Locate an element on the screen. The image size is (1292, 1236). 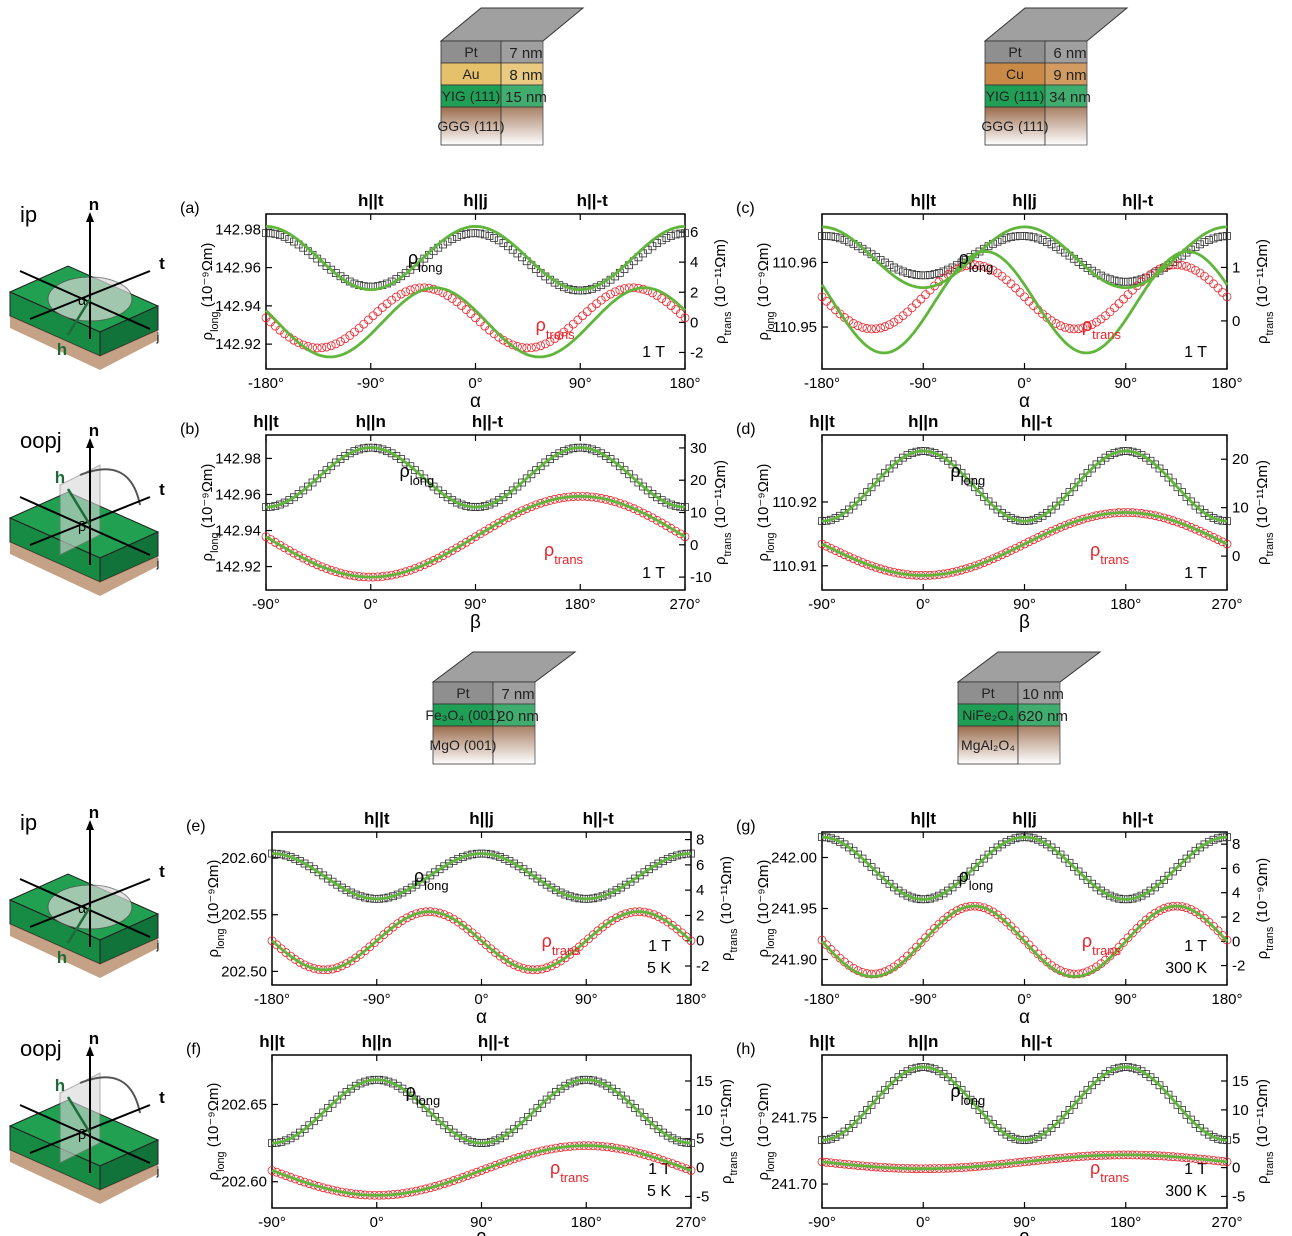
y-right-tick-label: 1 is located at coordinates (1236, 267).